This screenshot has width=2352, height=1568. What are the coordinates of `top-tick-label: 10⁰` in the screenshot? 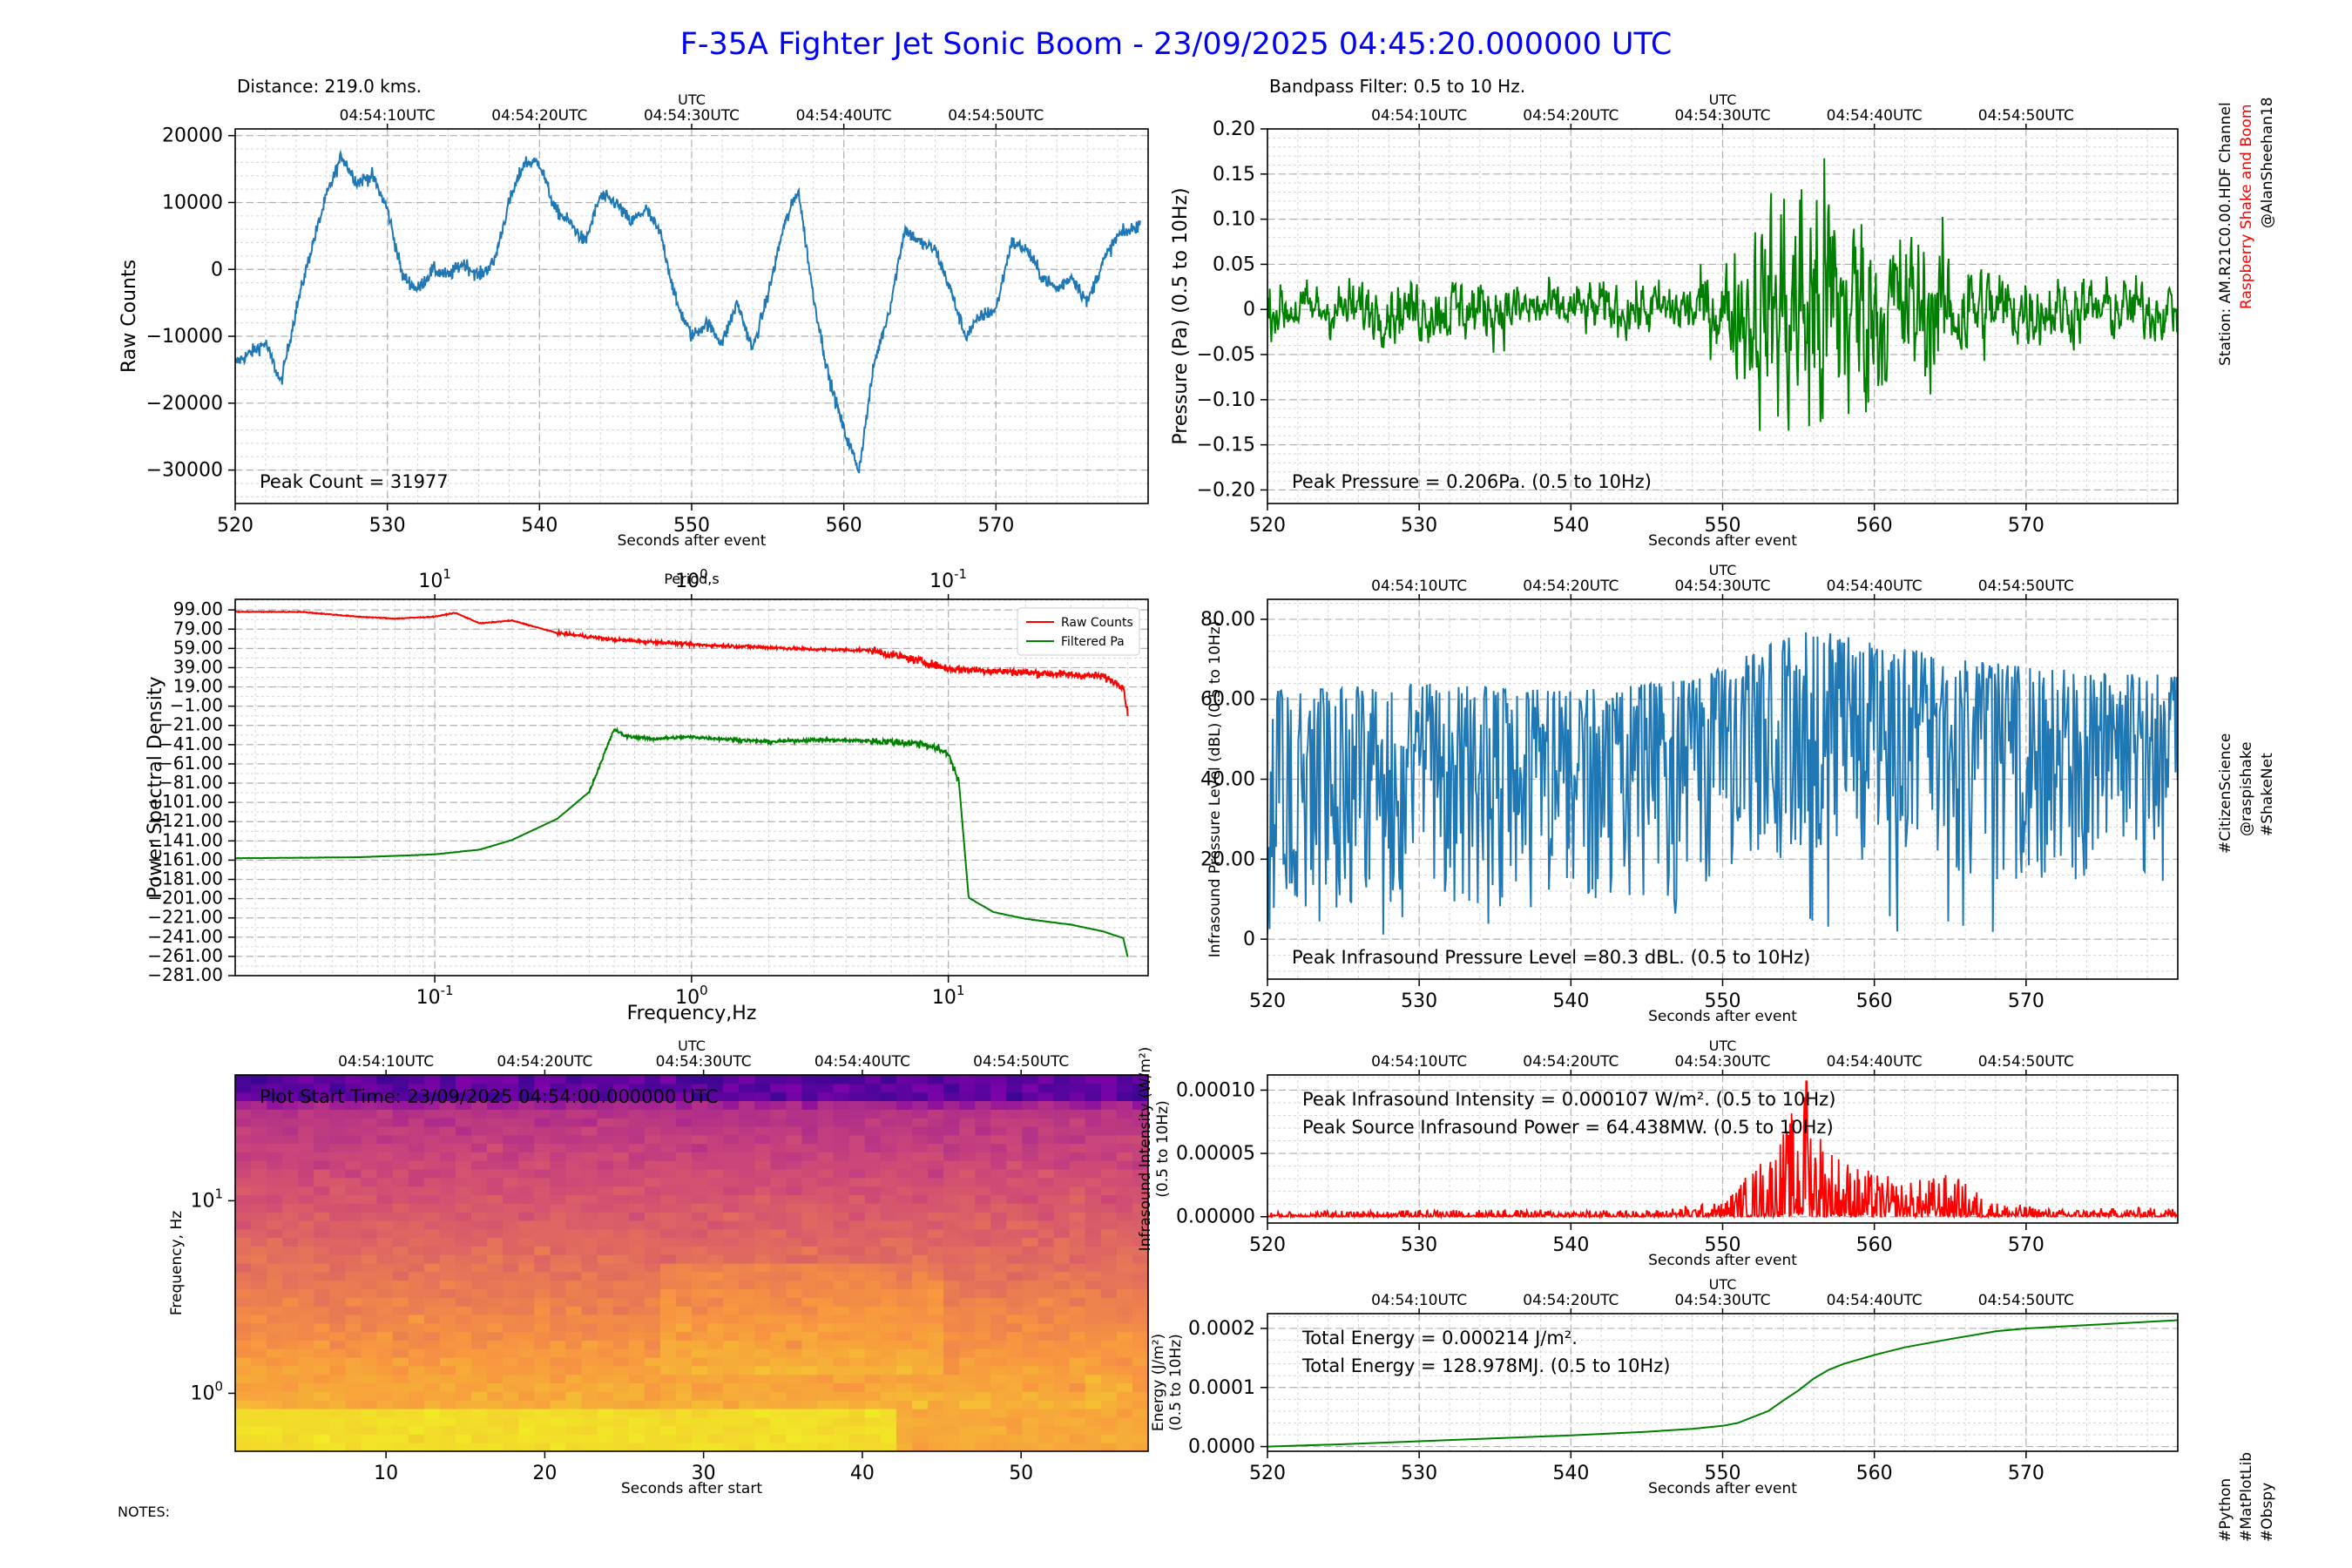 It's located at (692, 579).